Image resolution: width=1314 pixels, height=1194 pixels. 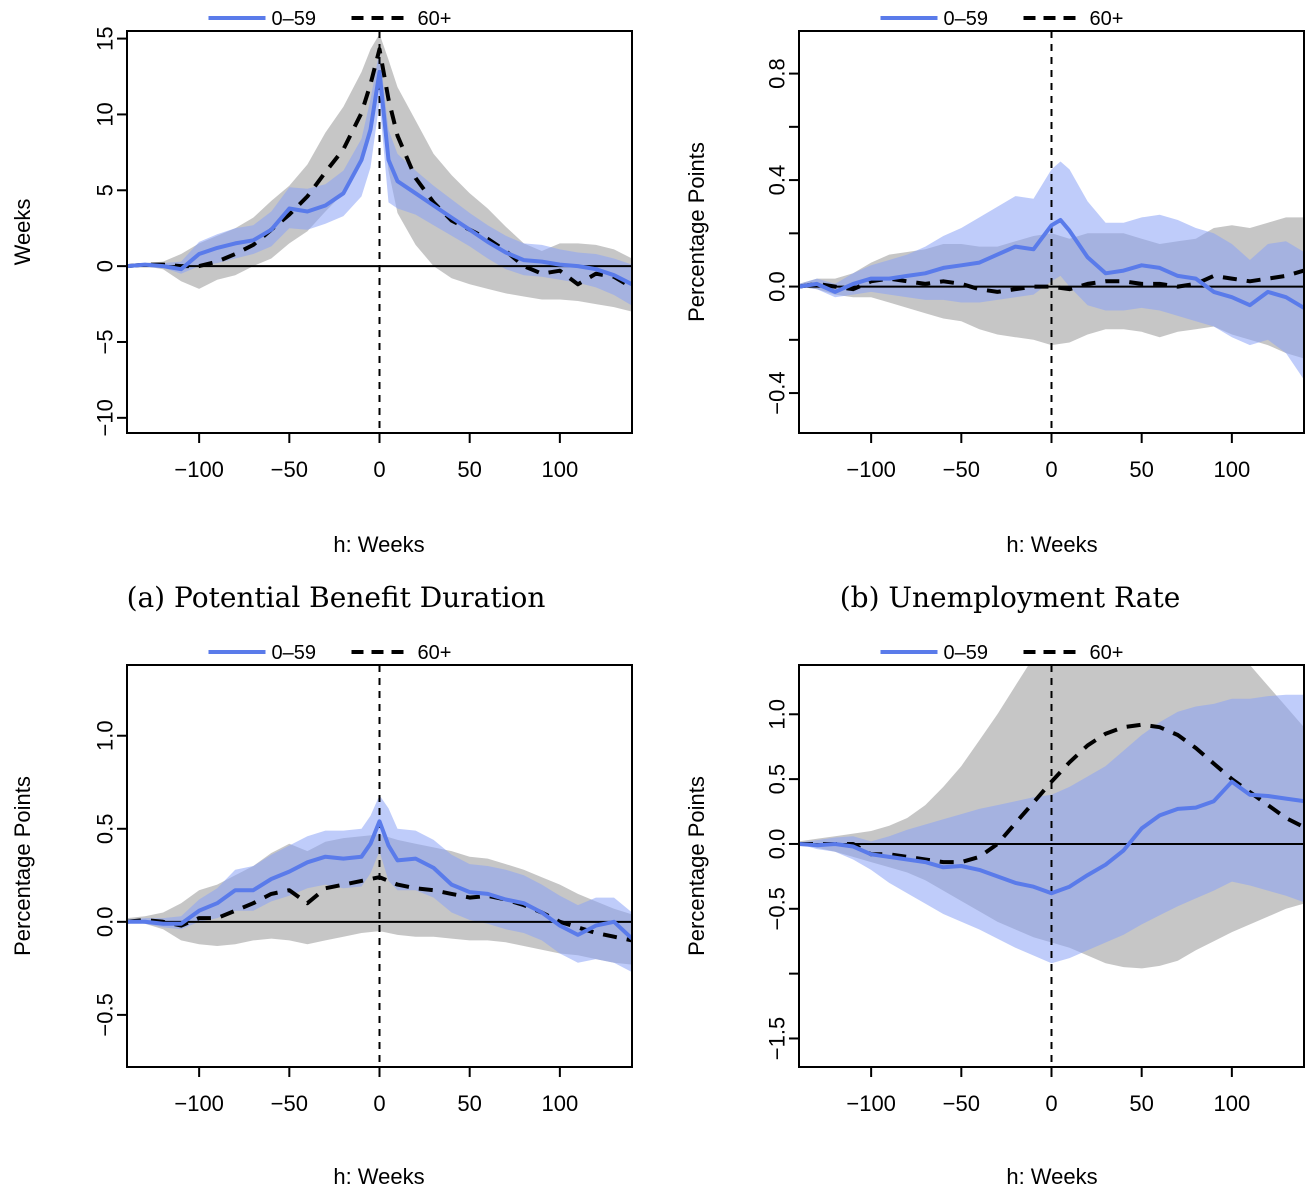 I want to click on confidence-bands, so click(x=1051, y=817).